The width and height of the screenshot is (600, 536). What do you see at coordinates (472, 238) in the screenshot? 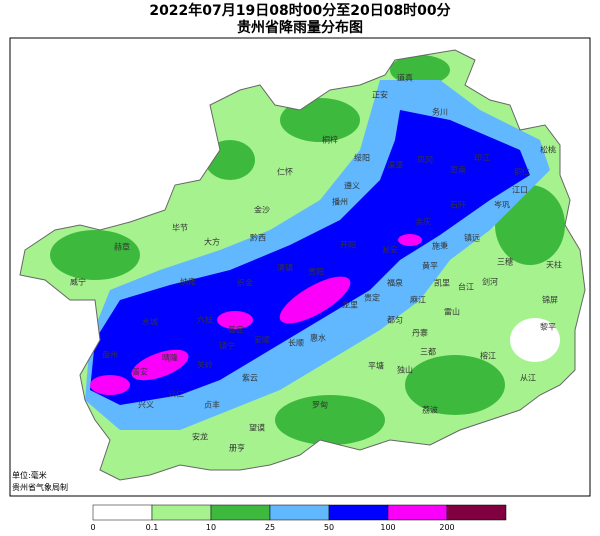
I see `city-label: 镇远` at bounding box center [472, 238].